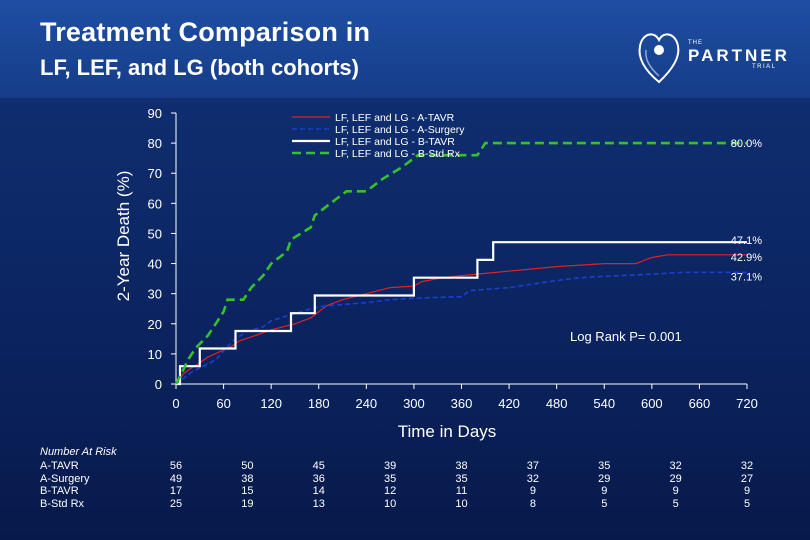 Image resolution: width=810 pixels, height=540 pixels. I want to click on risk-row-label: B-Std Rx, so click(62, 503).